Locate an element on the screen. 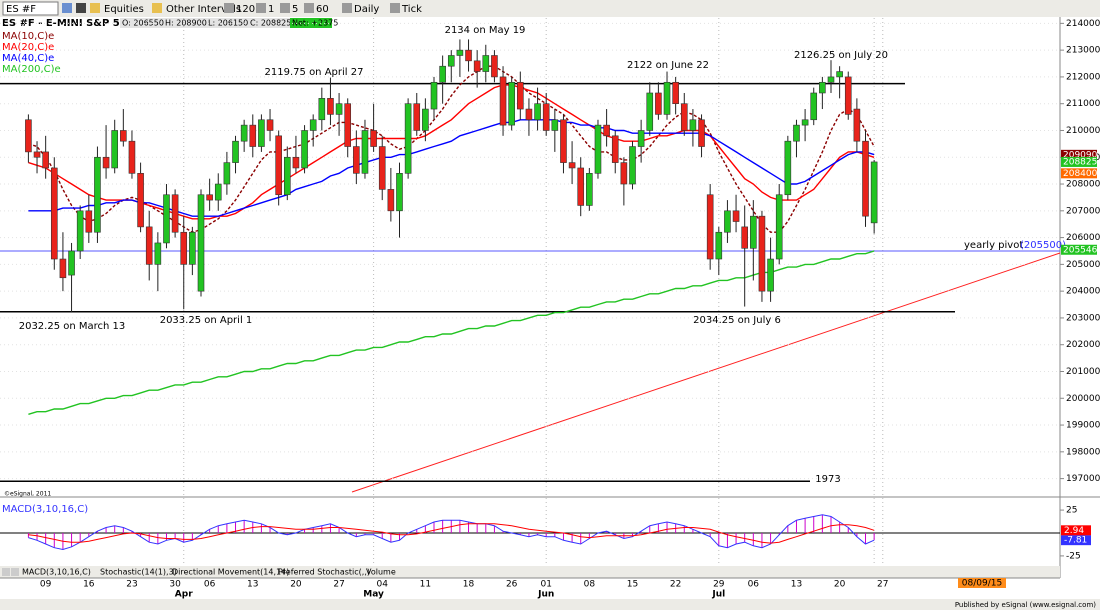 This screenshot has width=1100, height=610. equities-menu: Equities is located at coordinates (124, 9).